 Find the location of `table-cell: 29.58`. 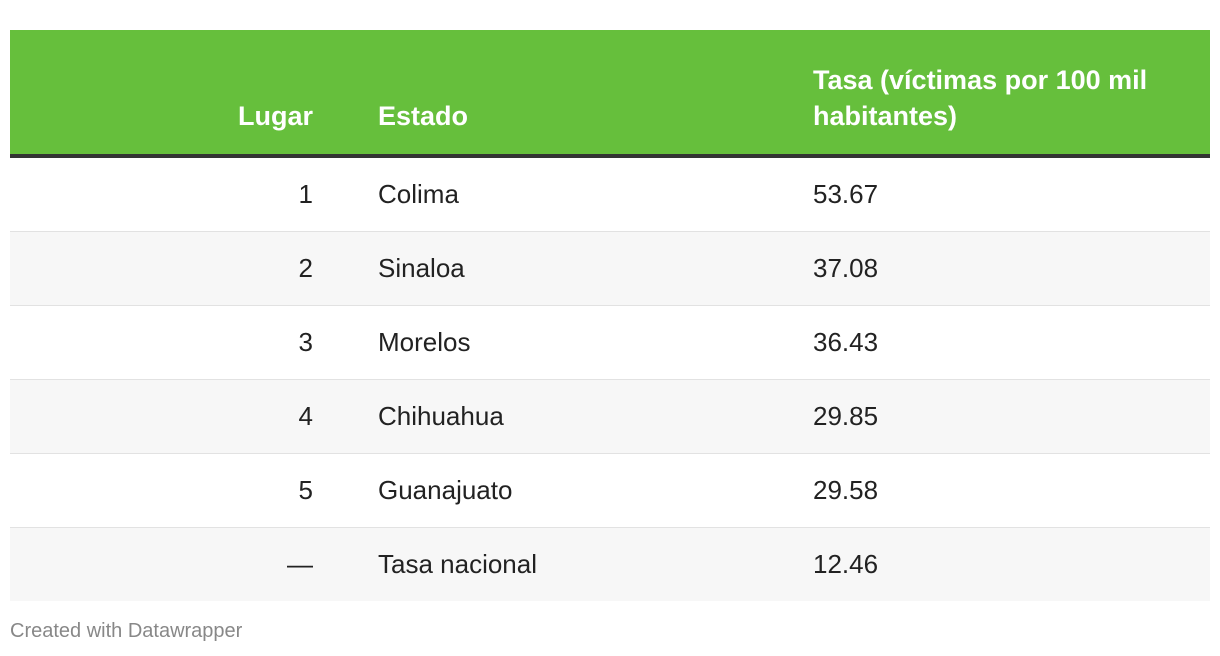

table-cell: 29.58 is located at coordinates (995, 490).